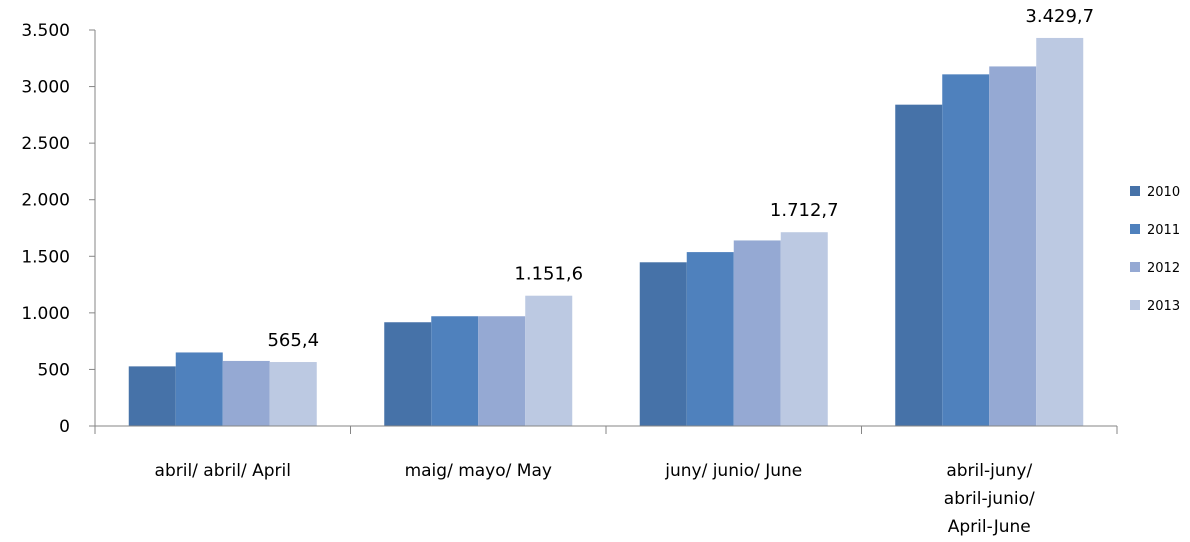 This screenshot has height=542, width=1190. I want to click on y-tick-label: 0, so click(64, 427).